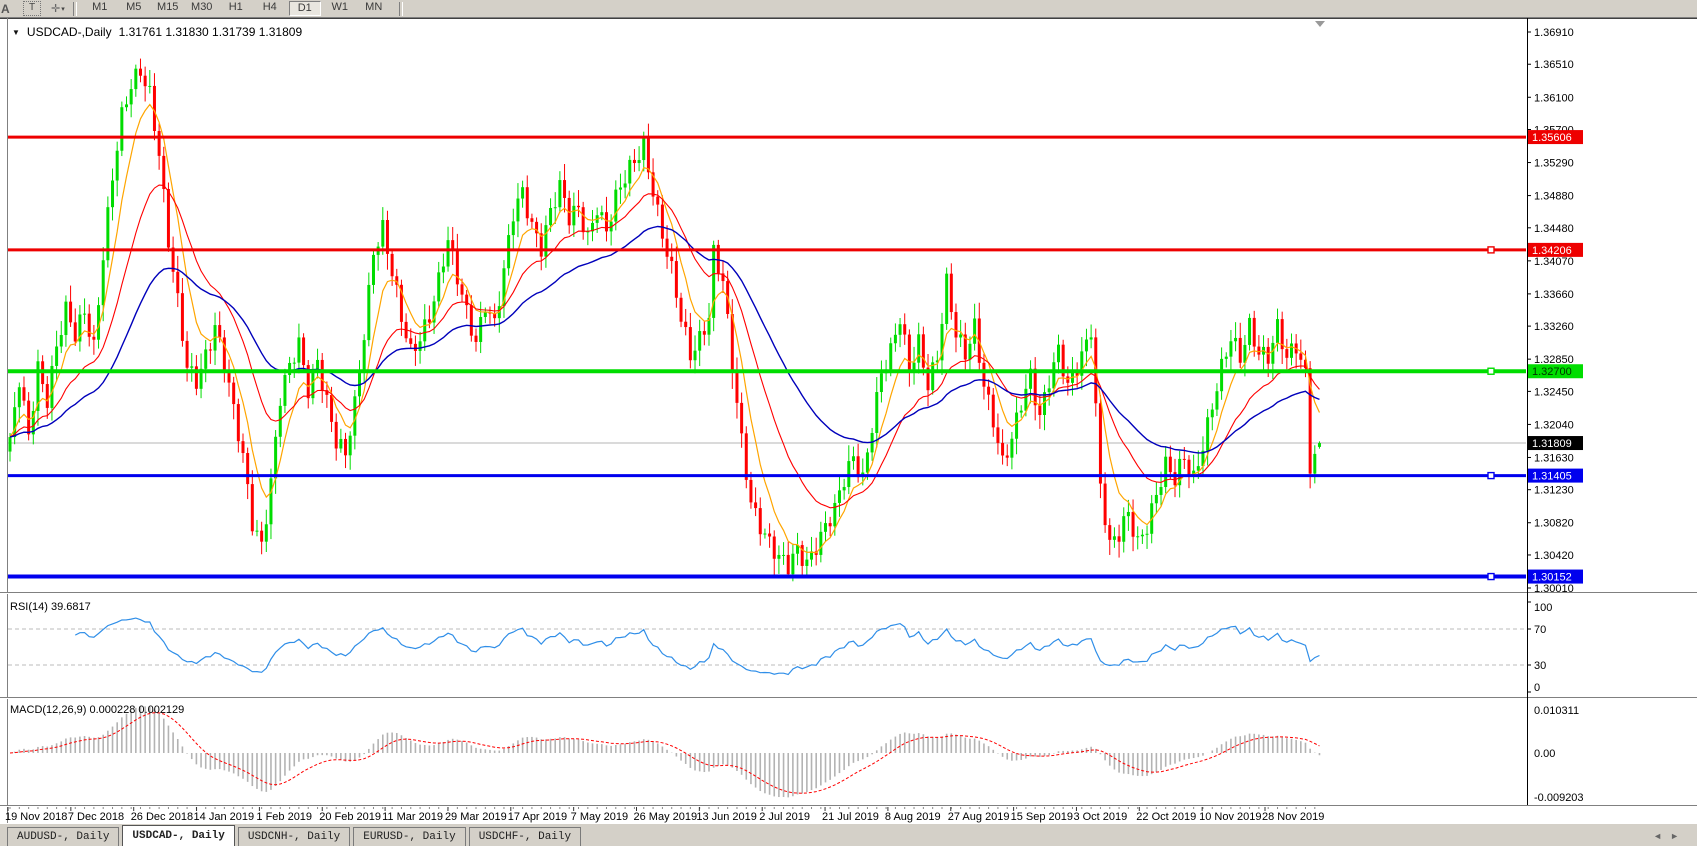 This screenshot has height=846, width=1697. Describe the element at coordinates (1554, 229) in the screenshot. I see `svg-text: 1.34480` at that location.